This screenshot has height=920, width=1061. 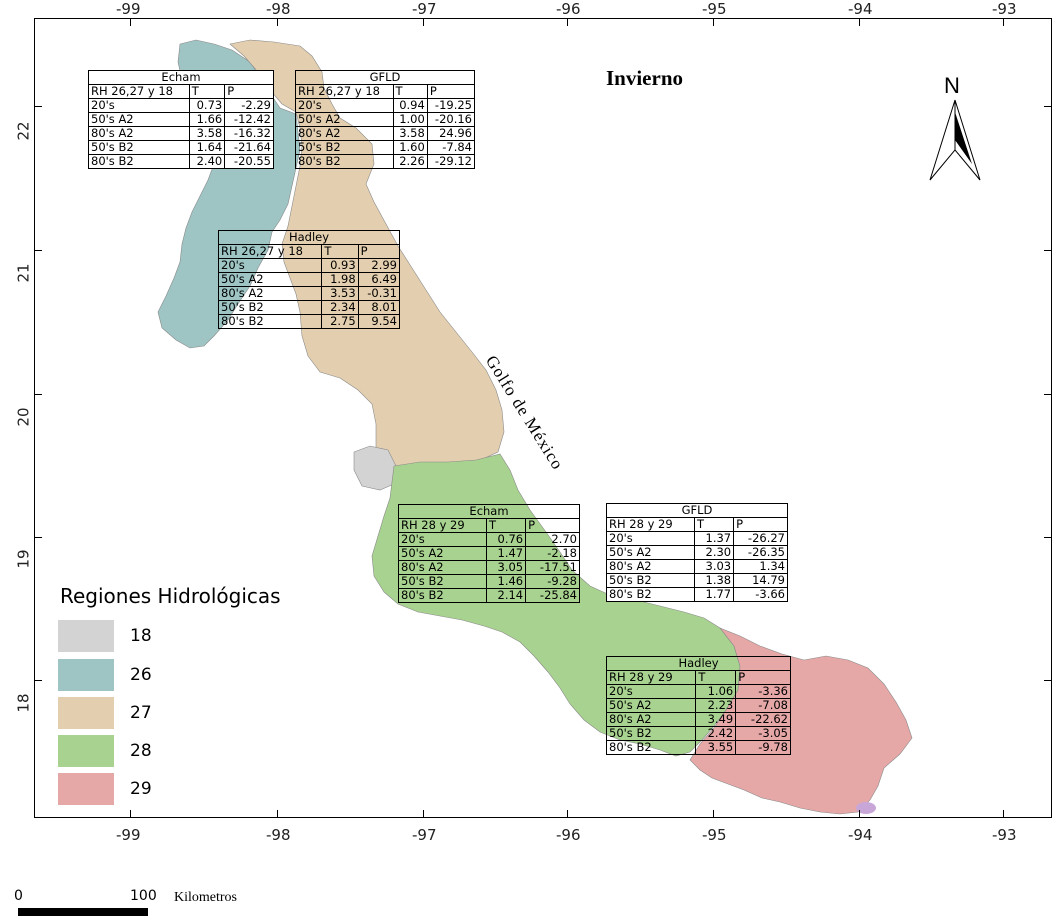 What do you see at coordinates (141, 789) in the screenshot?
I see `legend-label: 29` at bounding box center [141, 789].